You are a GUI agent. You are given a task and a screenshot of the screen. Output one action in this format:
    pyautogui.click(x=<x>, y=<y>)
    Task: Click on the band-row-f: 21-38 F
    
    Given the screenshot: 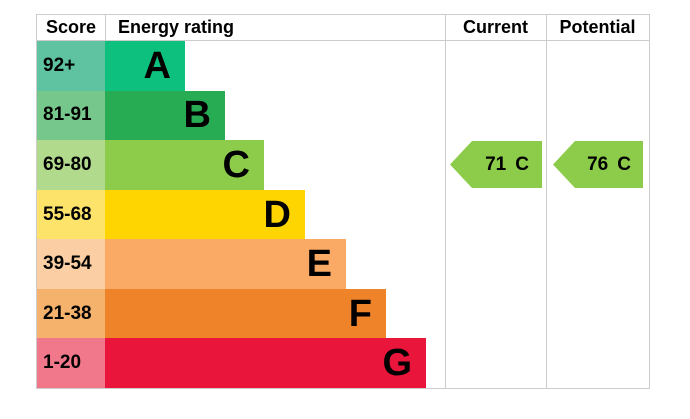 What is the action you would take?
    pyautogui.click(x=241, y=313)
    